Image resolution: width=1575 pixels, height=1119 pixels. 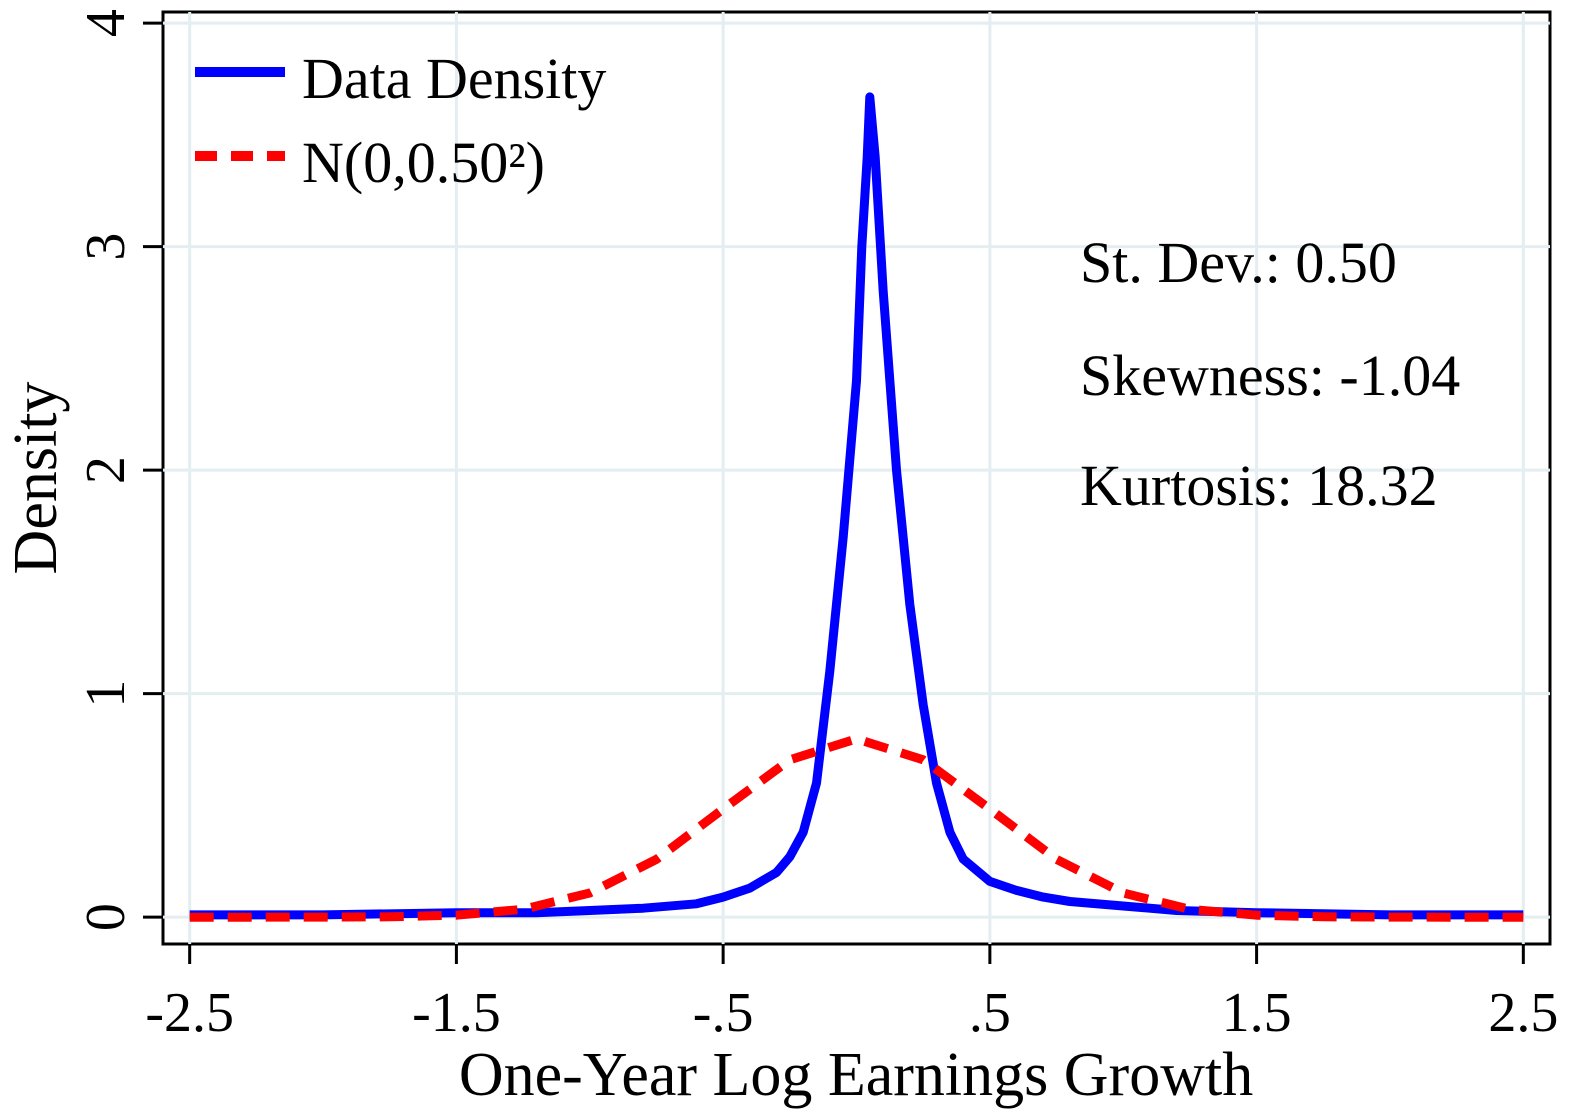 What do you see at coordinates (1259, 485) in the screenshot?
I see `annotation-kurtosis: Kurtosis: 18.32` at bounding box center [1259, 485].